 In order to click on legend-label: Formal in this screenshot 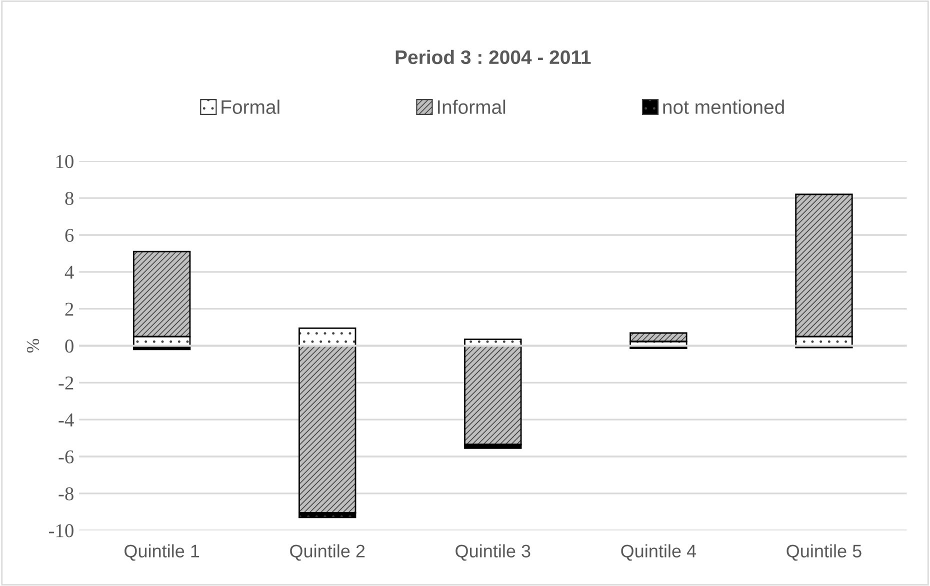, I will do `click(251, 107)`.